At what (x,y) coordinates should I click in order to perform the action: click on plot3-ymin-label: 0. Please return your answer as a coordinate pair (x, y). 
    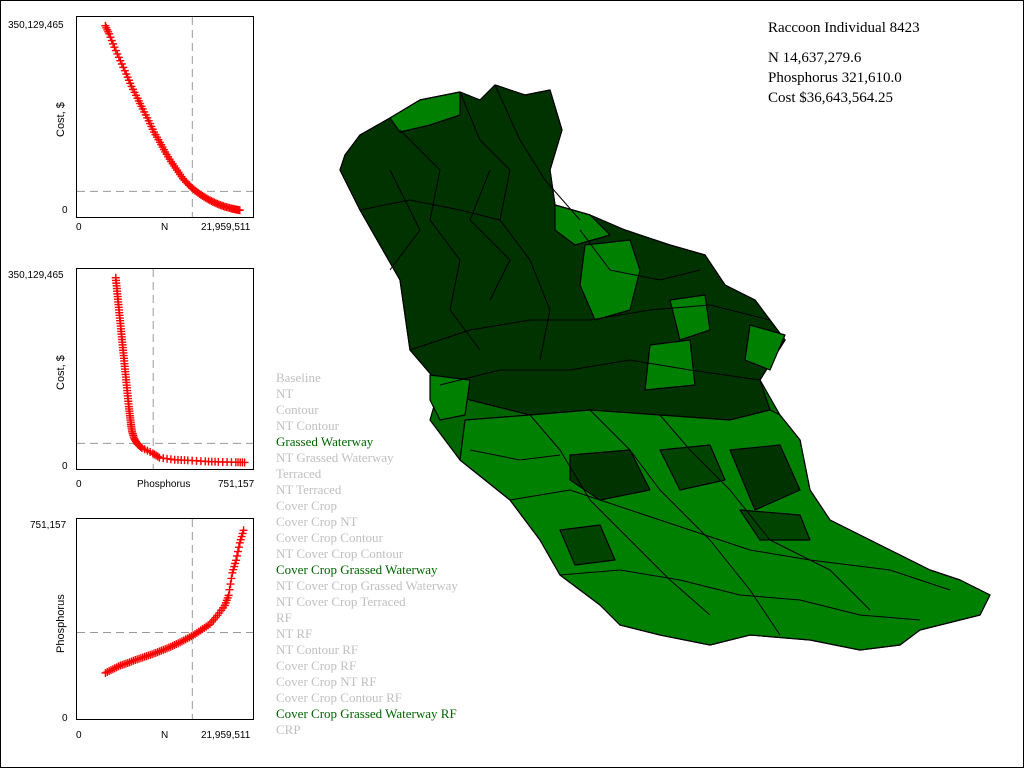
    Looking at the image, I should click on (65, 718).